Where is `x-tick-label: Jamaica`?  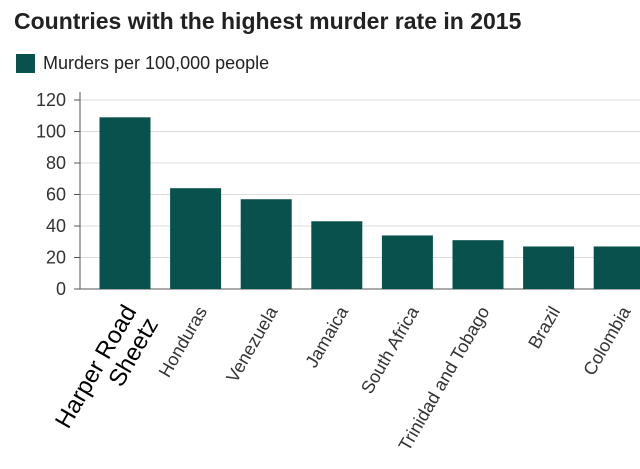
x-tick-label: Jamaica is located at coordinates (326, 336).